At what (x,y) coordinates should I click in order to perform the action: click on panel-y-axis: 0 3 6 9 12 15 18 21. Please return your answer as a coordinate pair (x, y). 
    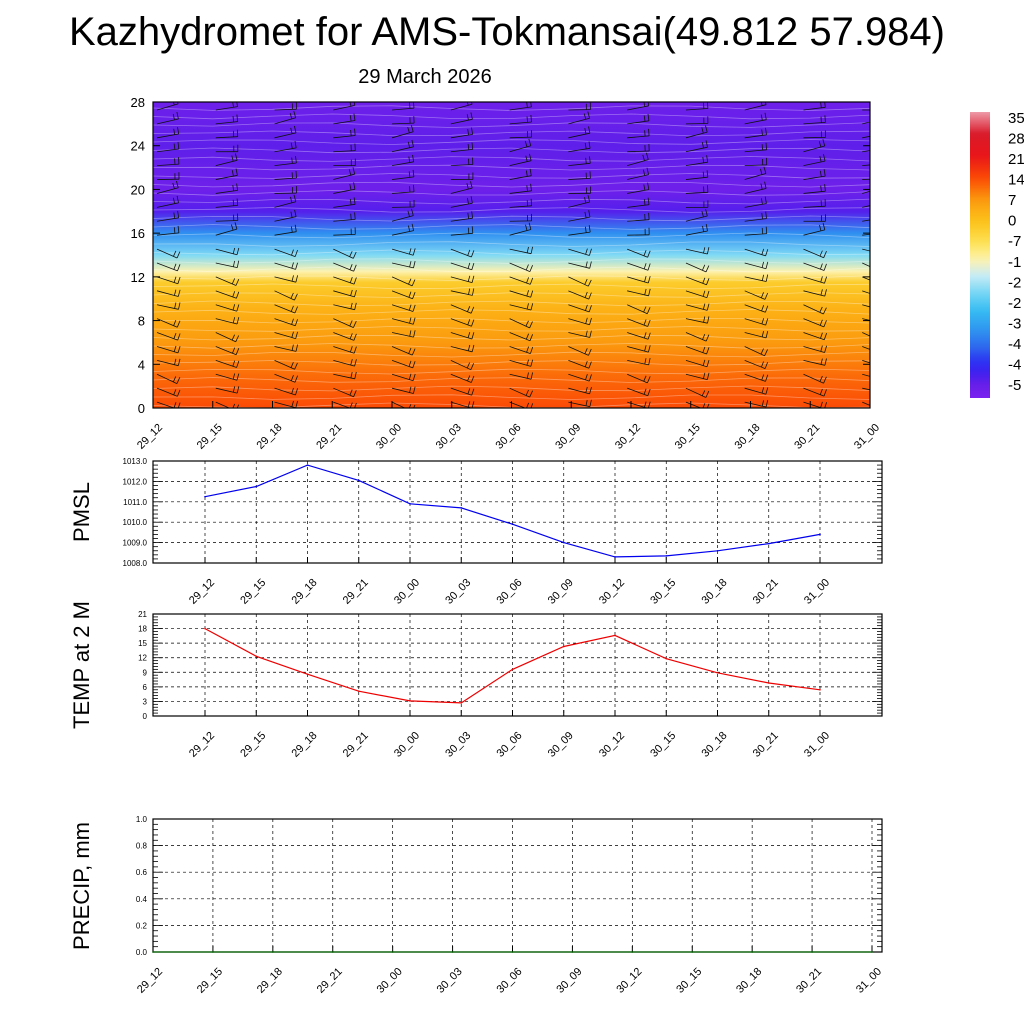
    Looking at the image, I should click on (142, 665).